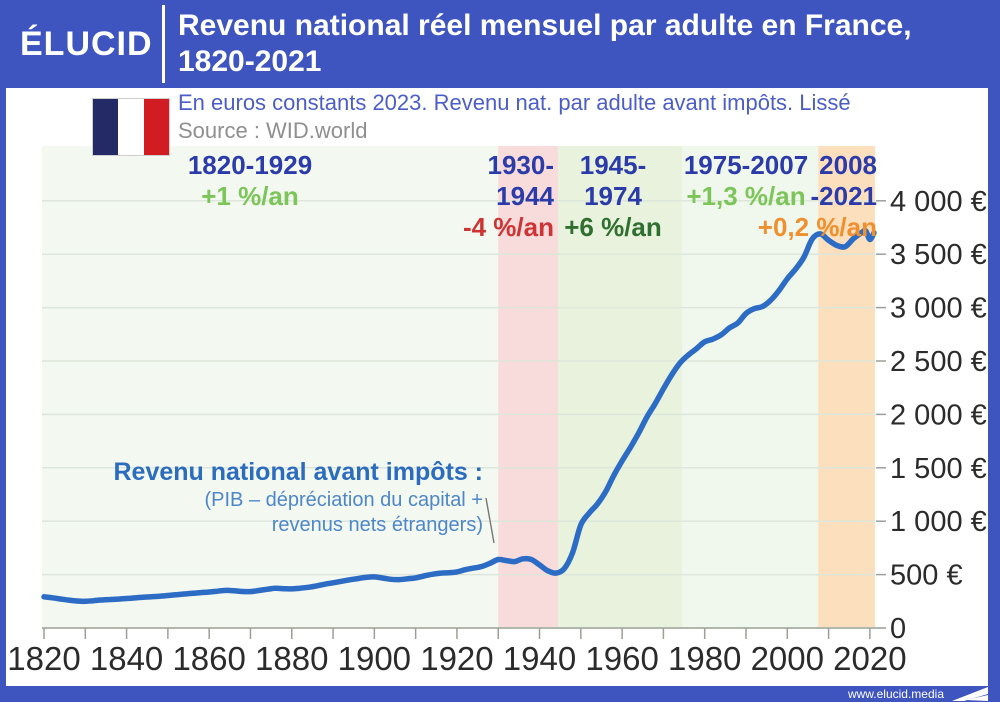 This screenshot has height=702, width=1000. What do you see at coordinates (500, 694) in the screenshot?
I see `footer-bar: www.elucid.media` at bounding box center [500, 694].